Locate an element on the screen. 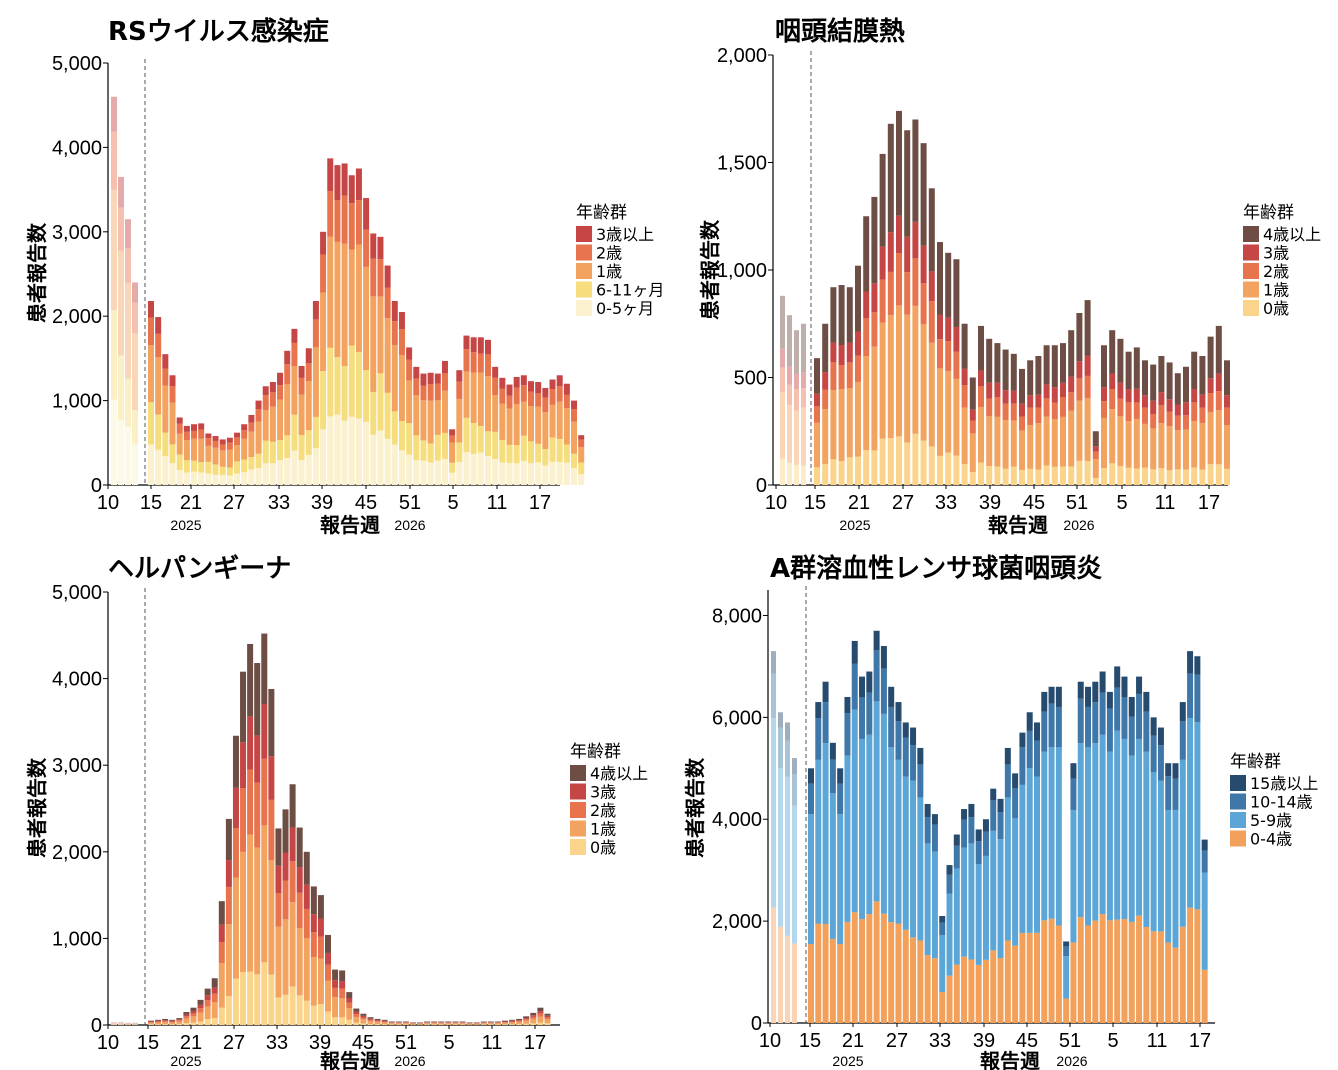  x-tick-label: 45 is located at coordinates (366, 503).